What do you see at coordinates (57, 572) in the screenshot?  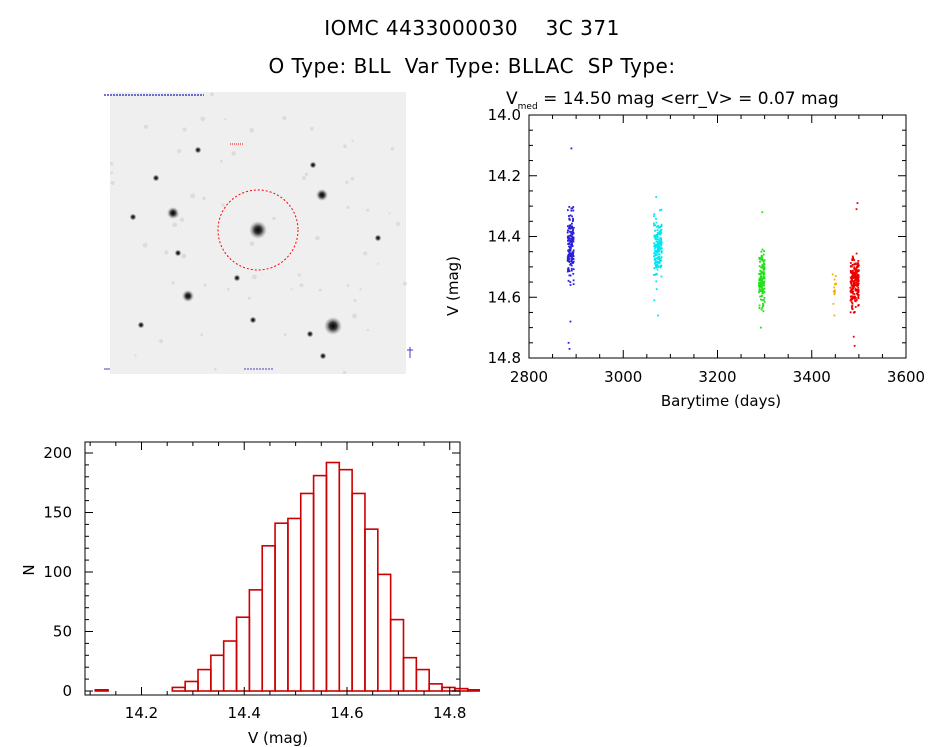 I see `histogram-ytick-label: 100` at bounding box center [57, 572].